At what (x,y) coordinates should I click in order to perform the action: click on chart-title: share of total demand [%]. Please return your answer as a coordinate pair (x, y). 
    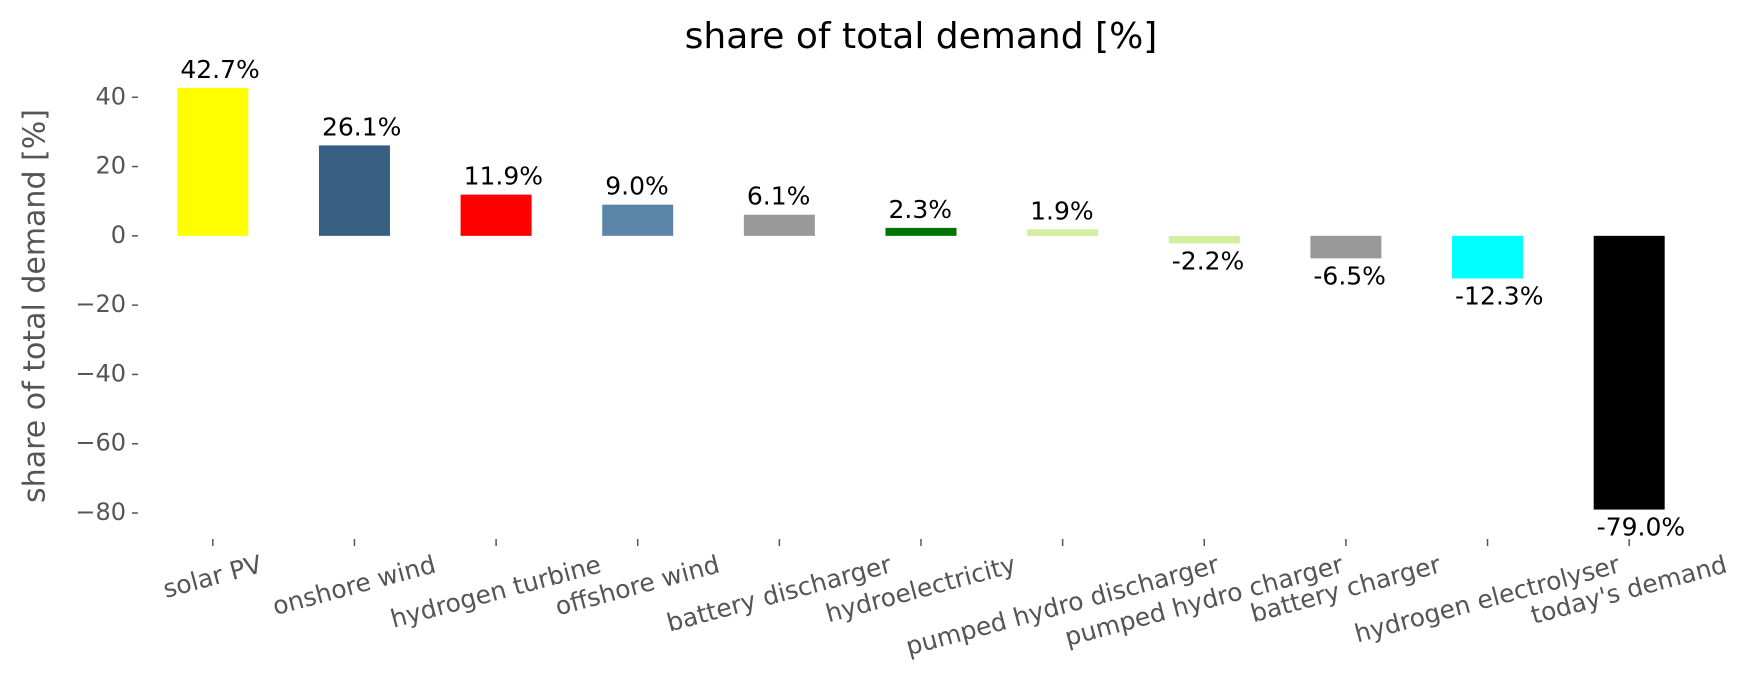
    Looking at the image, I should click on (921, 36).